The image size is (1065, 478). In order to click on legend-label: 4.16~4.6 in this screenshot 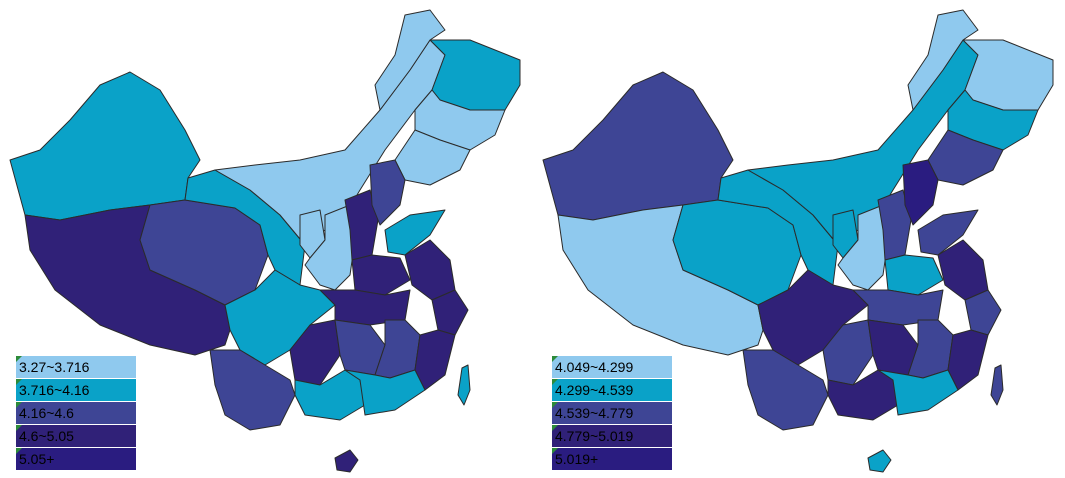, I will do `click(46, 413)`.